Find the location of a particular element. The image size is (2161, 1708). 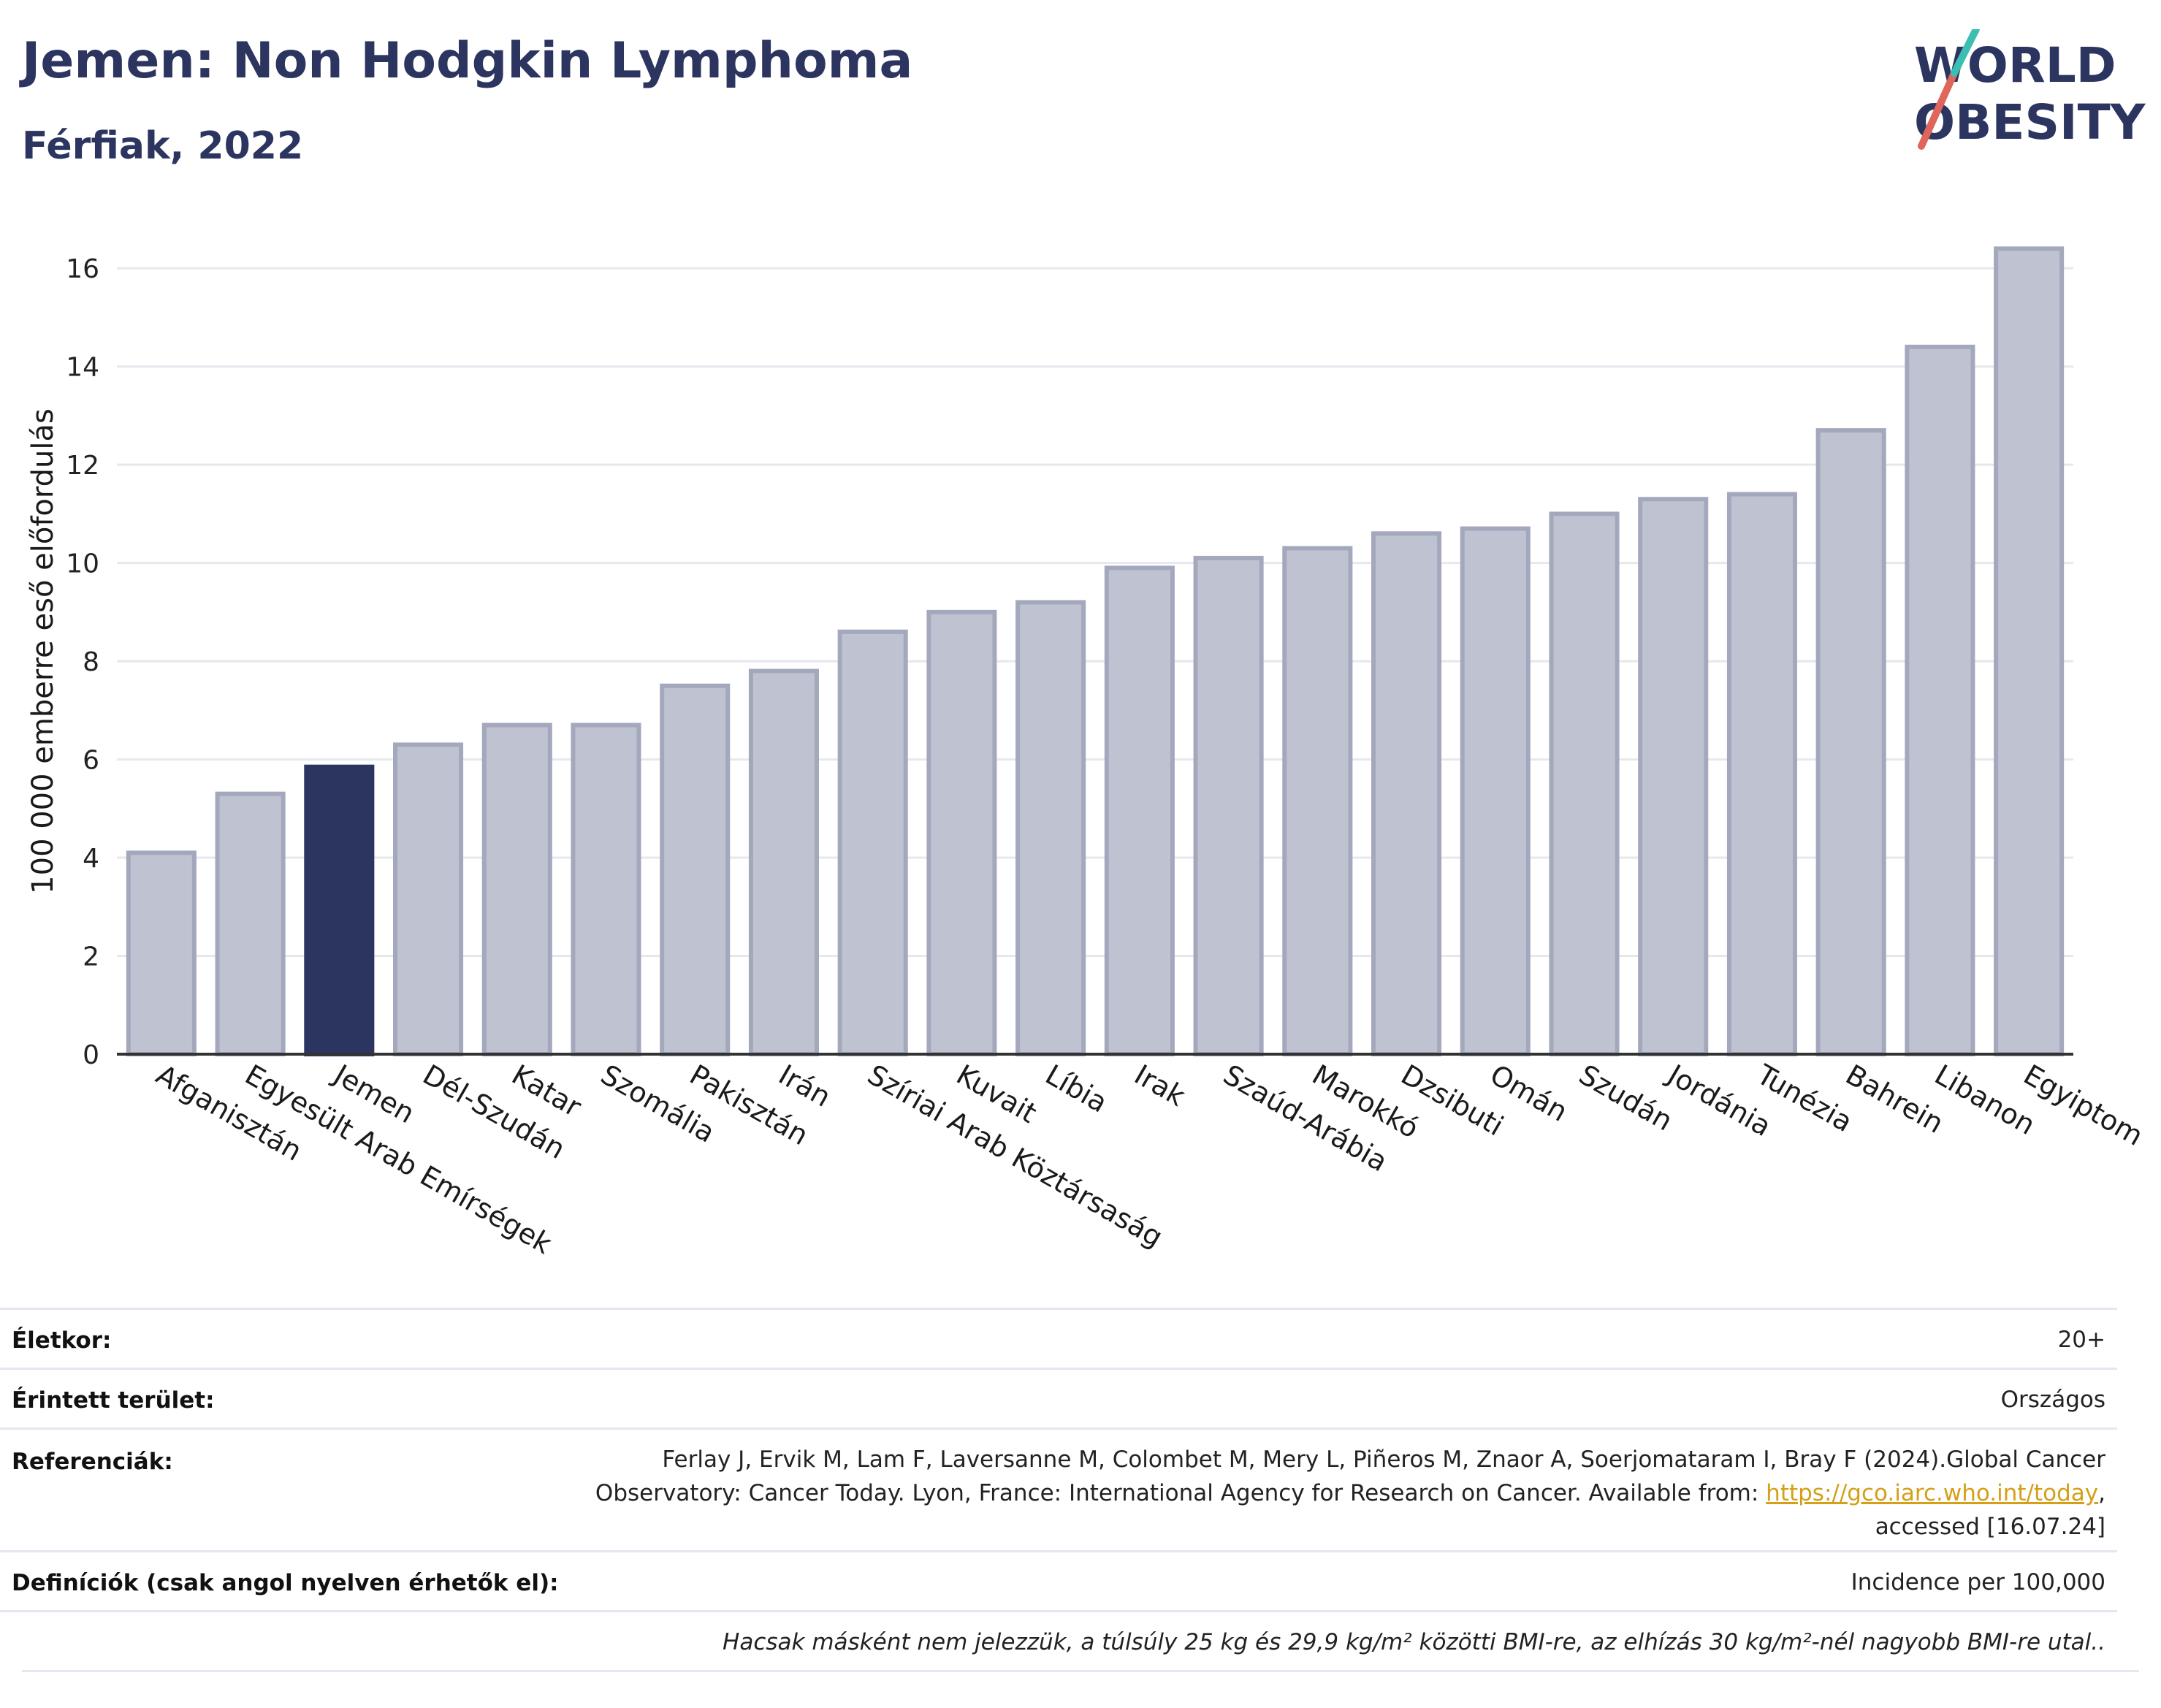

bar-egyiptom is located at coordinates (2029, 651).